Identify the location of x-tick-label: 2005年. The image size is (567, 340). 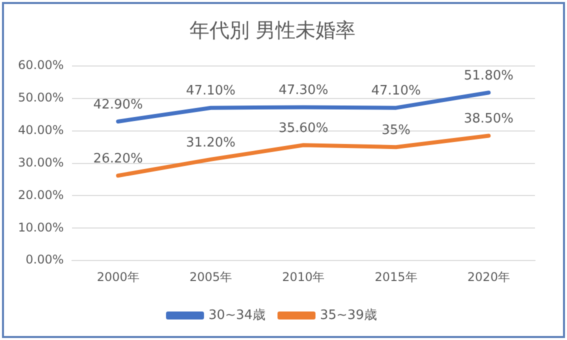
(210, 277).